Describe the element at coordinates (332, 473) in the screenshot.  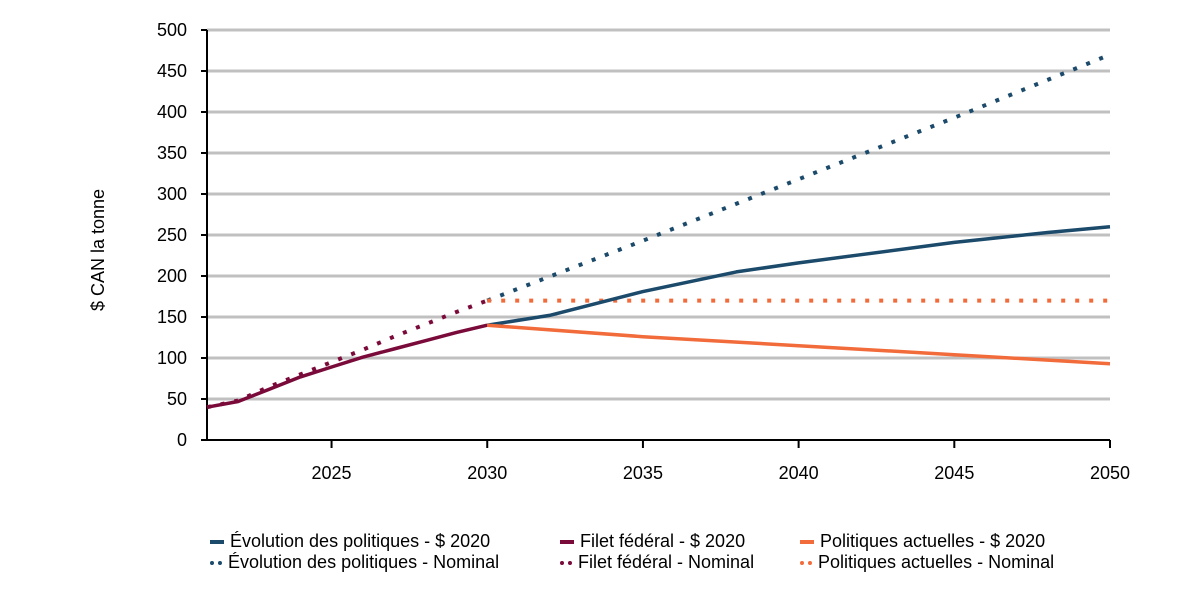
I see `x-tick-label: 2025` at that location.